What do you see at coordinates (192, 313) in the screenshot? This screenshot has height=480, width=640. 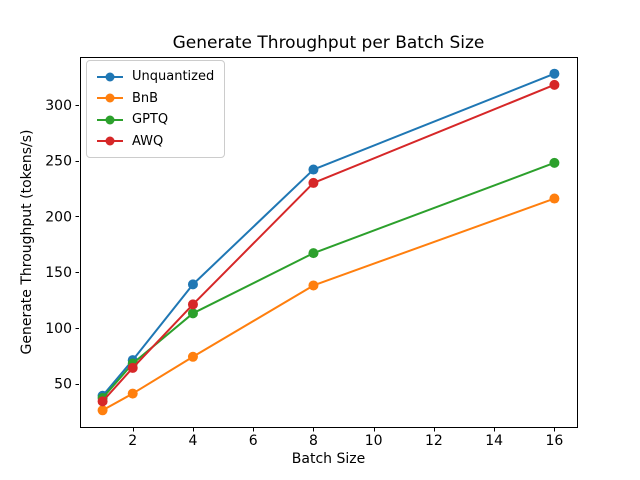 I see `series-marker-gptq-x4` at bounding box center [192, 313].